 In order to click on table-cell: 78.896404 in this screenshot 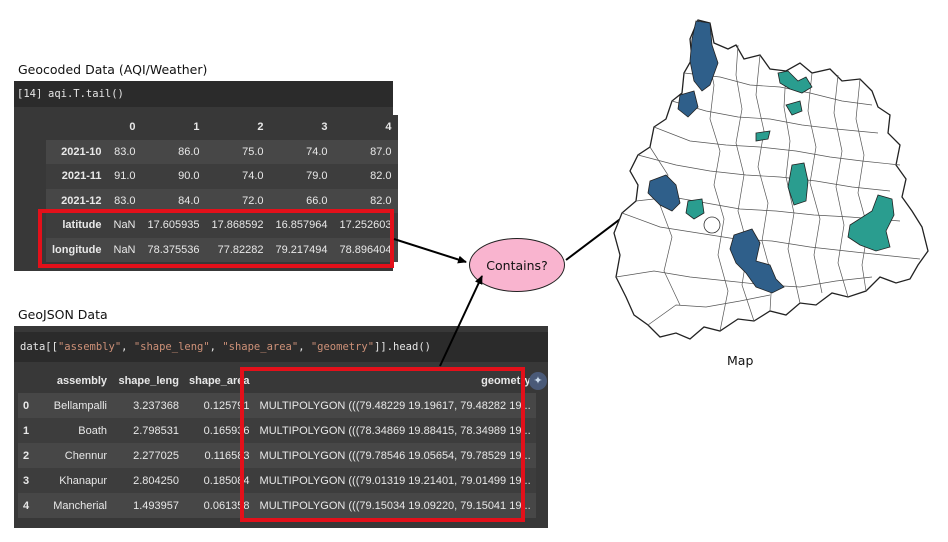, I will do `click(365, 249)`.